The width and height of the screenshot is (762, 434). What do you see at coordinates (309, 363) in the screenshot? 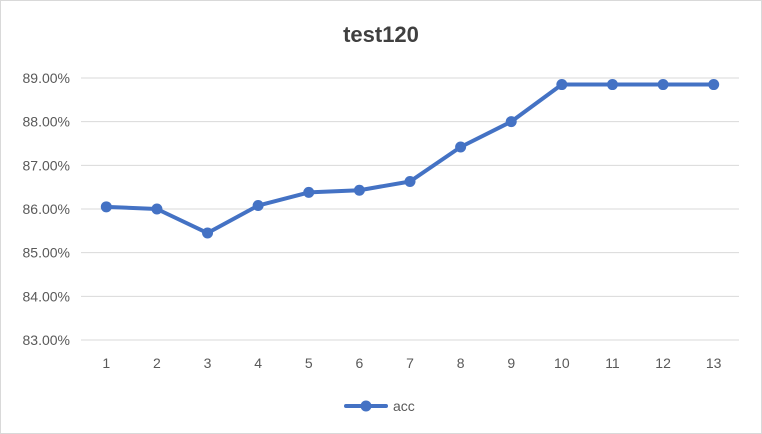
I see `x-tick-label: 5` at bounding box center [309, 363].